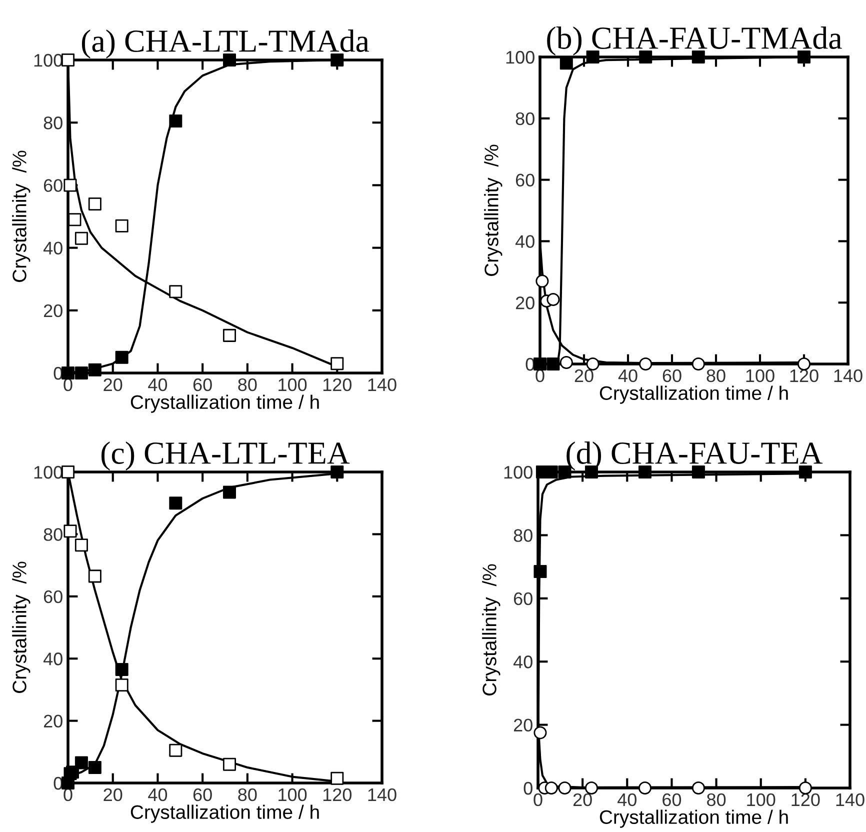 Image resolution: width=866 pixels, height=832 pixels. What do you see at coordinates (225, 456) in the screenshot?
I see `chart-title: (c) CHA-LTL-TEA` at bounding box center [225, 456].